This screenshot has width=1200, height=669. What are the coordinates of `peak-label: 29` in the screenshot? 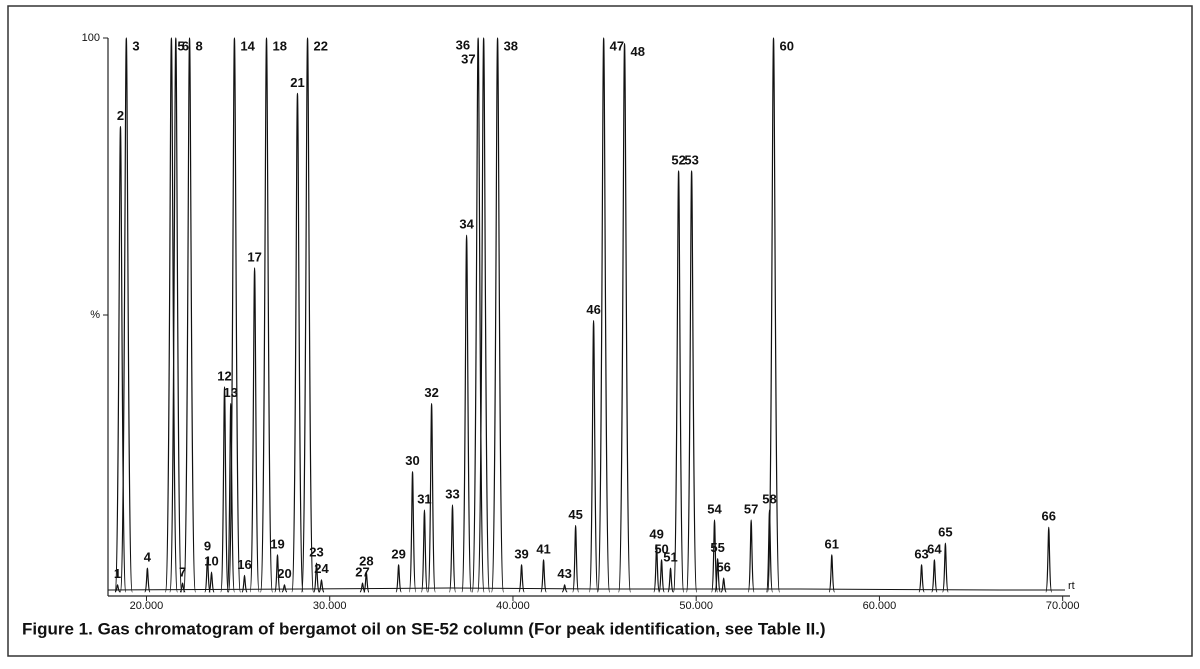 It's located at (398, 553).